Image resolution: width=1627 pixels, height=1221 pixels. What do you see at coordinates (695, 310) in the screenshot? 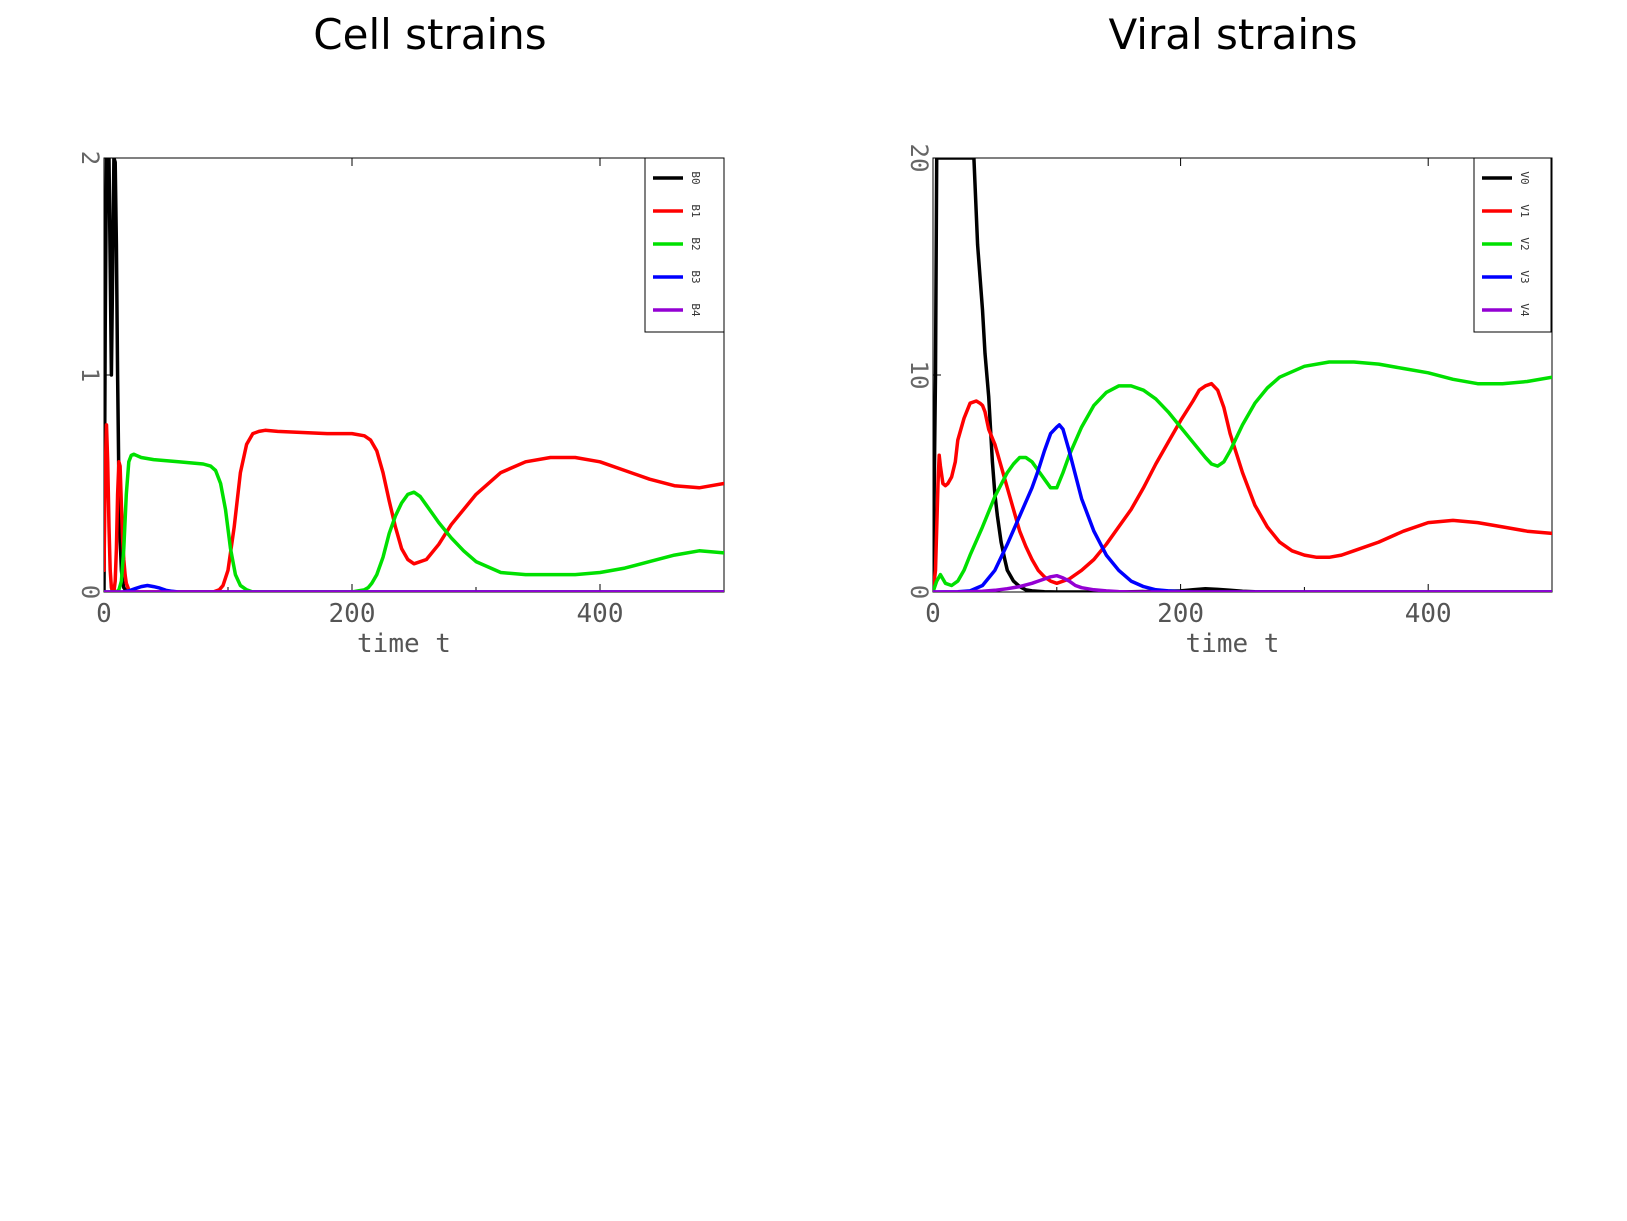
I see `cell-legend-label-b4: B4` at bounding box center [695, 310].